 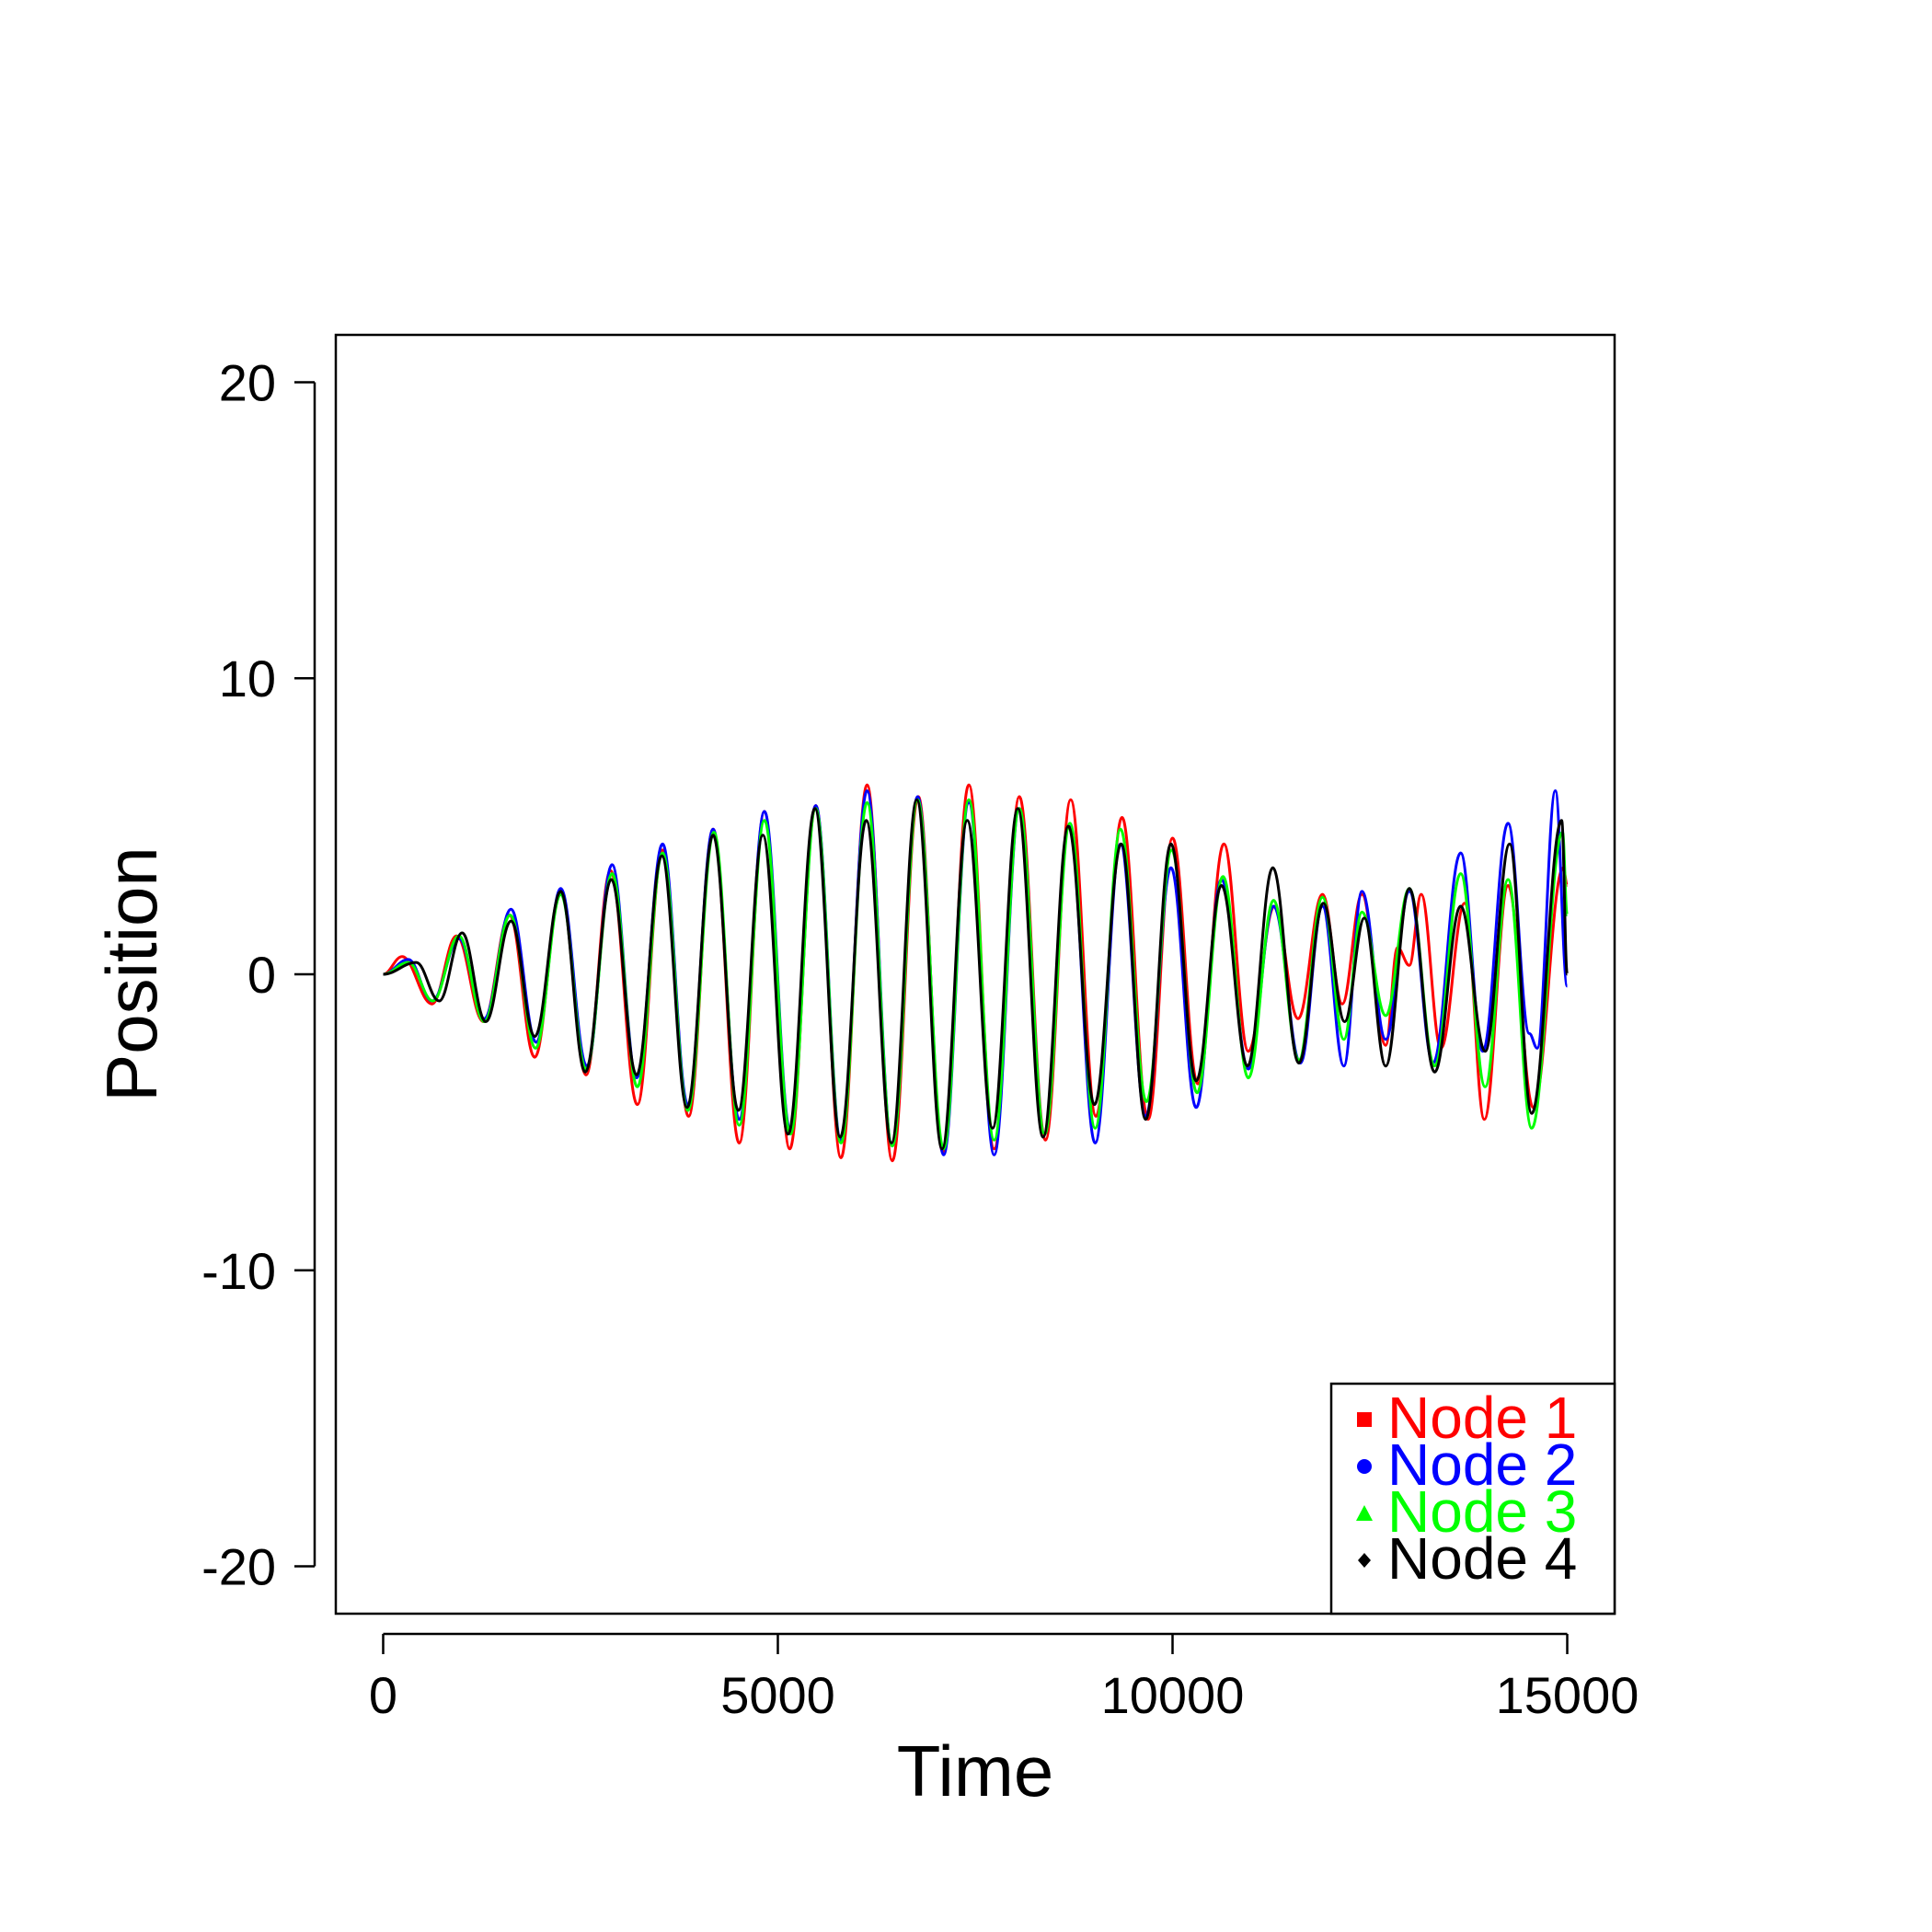 What do you see at coordinates (1004, 1678) in the screenshot?
I see `x-axis: 0 5000 10000 15000` at bounding box center [1004, 1678].